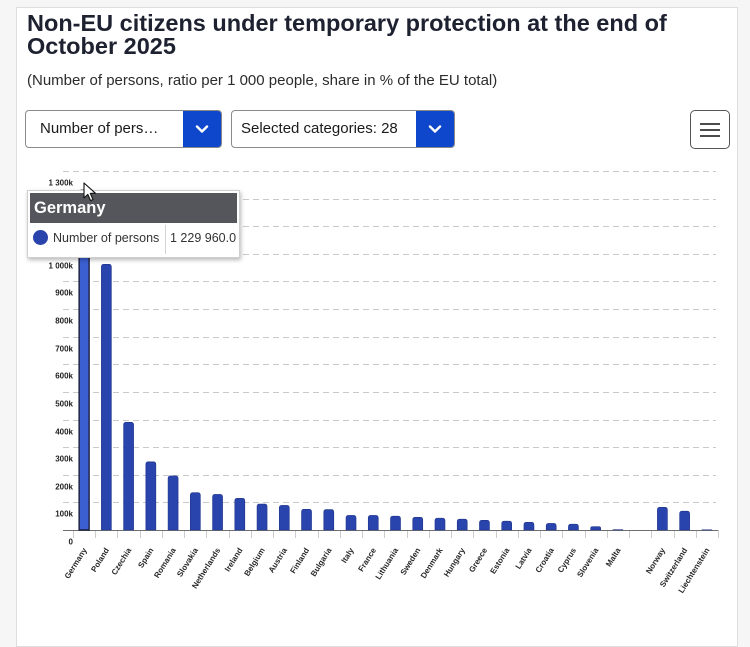 This screenshot has width=750, height=647. Describe the element at coordinates (484, 525) in the screenshot. I see `bar-greece` at that location.